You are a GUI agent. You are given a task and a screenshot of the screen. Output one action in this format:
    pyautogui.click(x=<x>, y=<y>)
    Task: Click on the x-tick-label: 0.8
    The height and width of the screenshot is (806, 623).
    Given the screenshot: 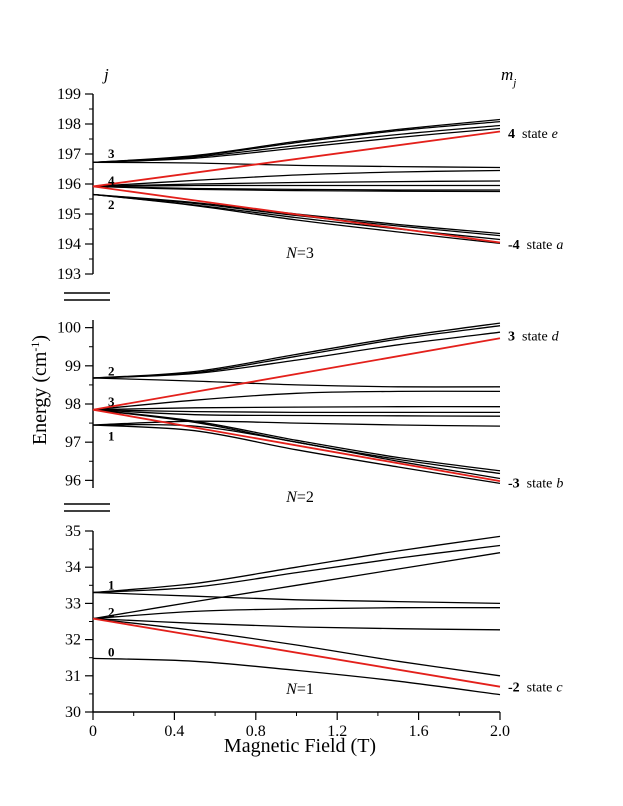 What is the action you would take?
    pyautogui.click(x=256, y=731)
    